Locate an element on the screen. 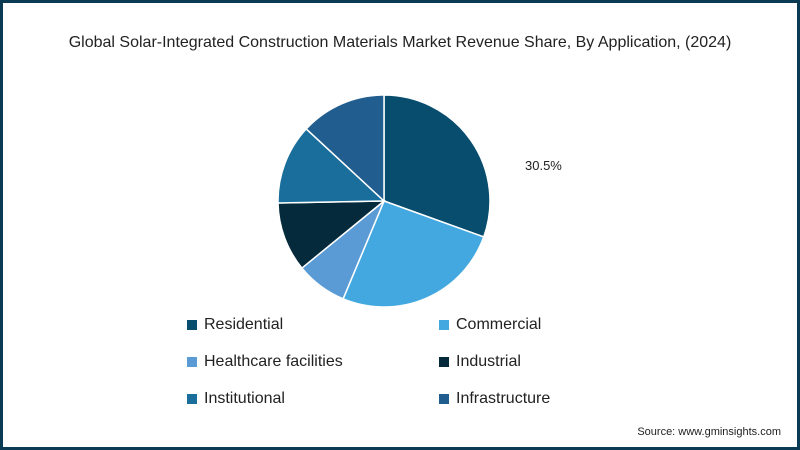  pie-slice-institutional is located at coordinates (331, 165).